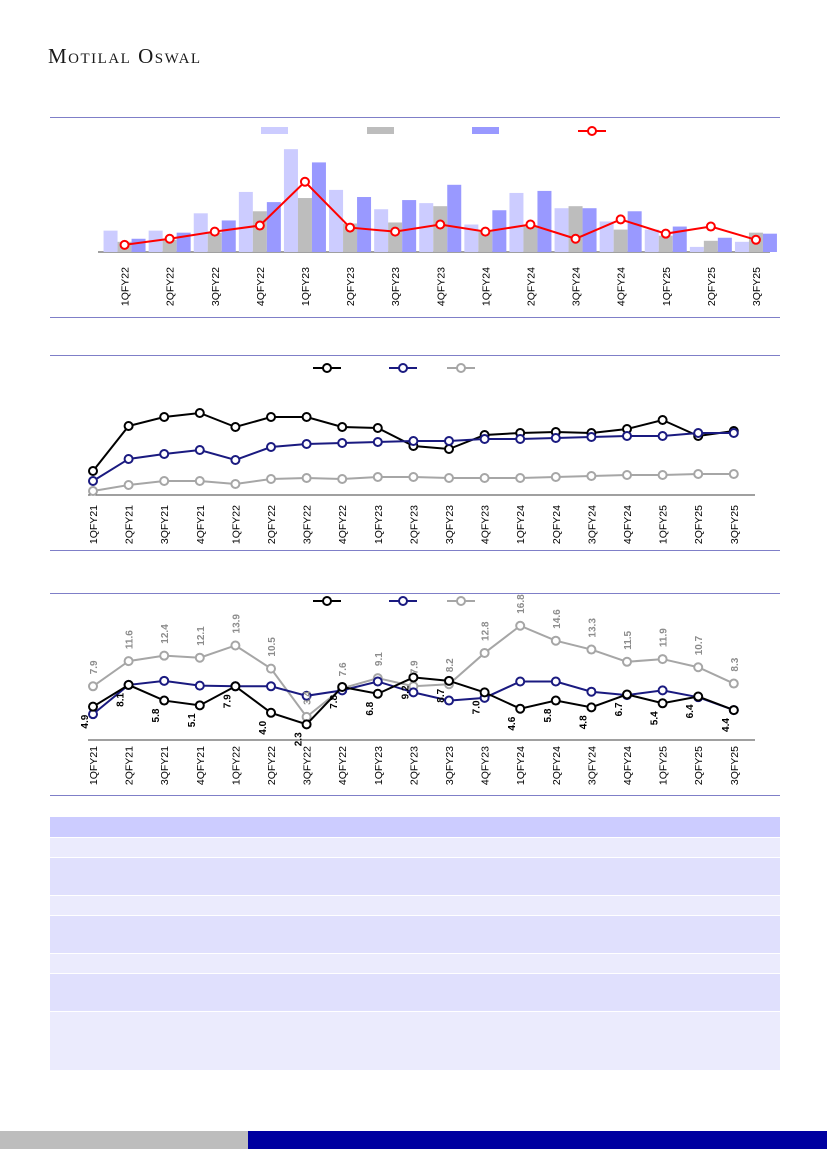 This screenshot has width=827, height=1169. I want to click on black-data-label: 4.9, so click(85, 721).